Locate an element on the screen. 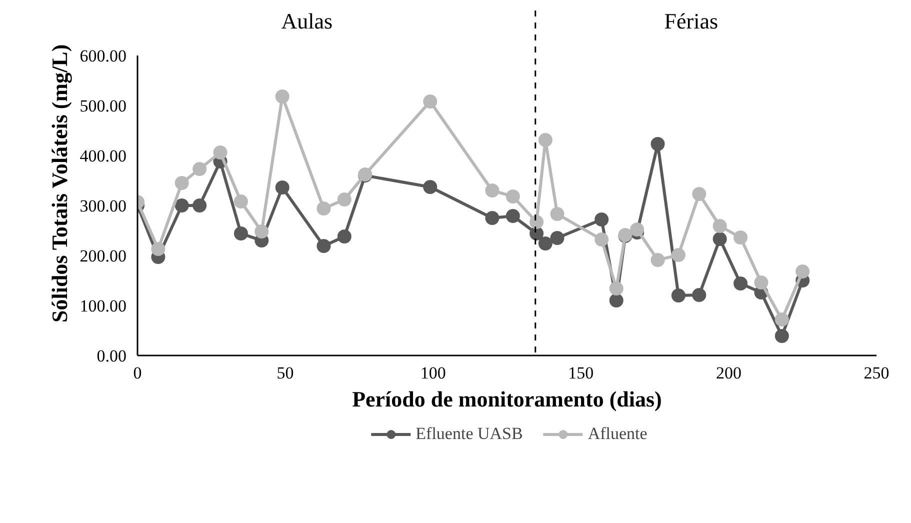 This screenshot has height=523, width=911. text: Férias is located at coordinates (691, 21).